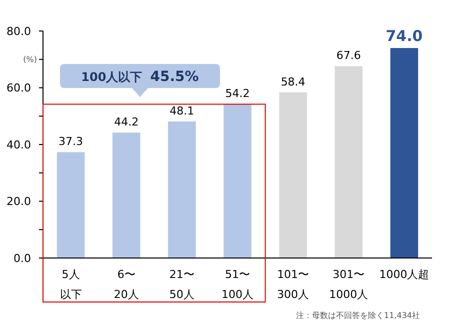 The height and width of the screenshot is (324, 464). I want to click on data-label: 74.0, so click(404, 36).